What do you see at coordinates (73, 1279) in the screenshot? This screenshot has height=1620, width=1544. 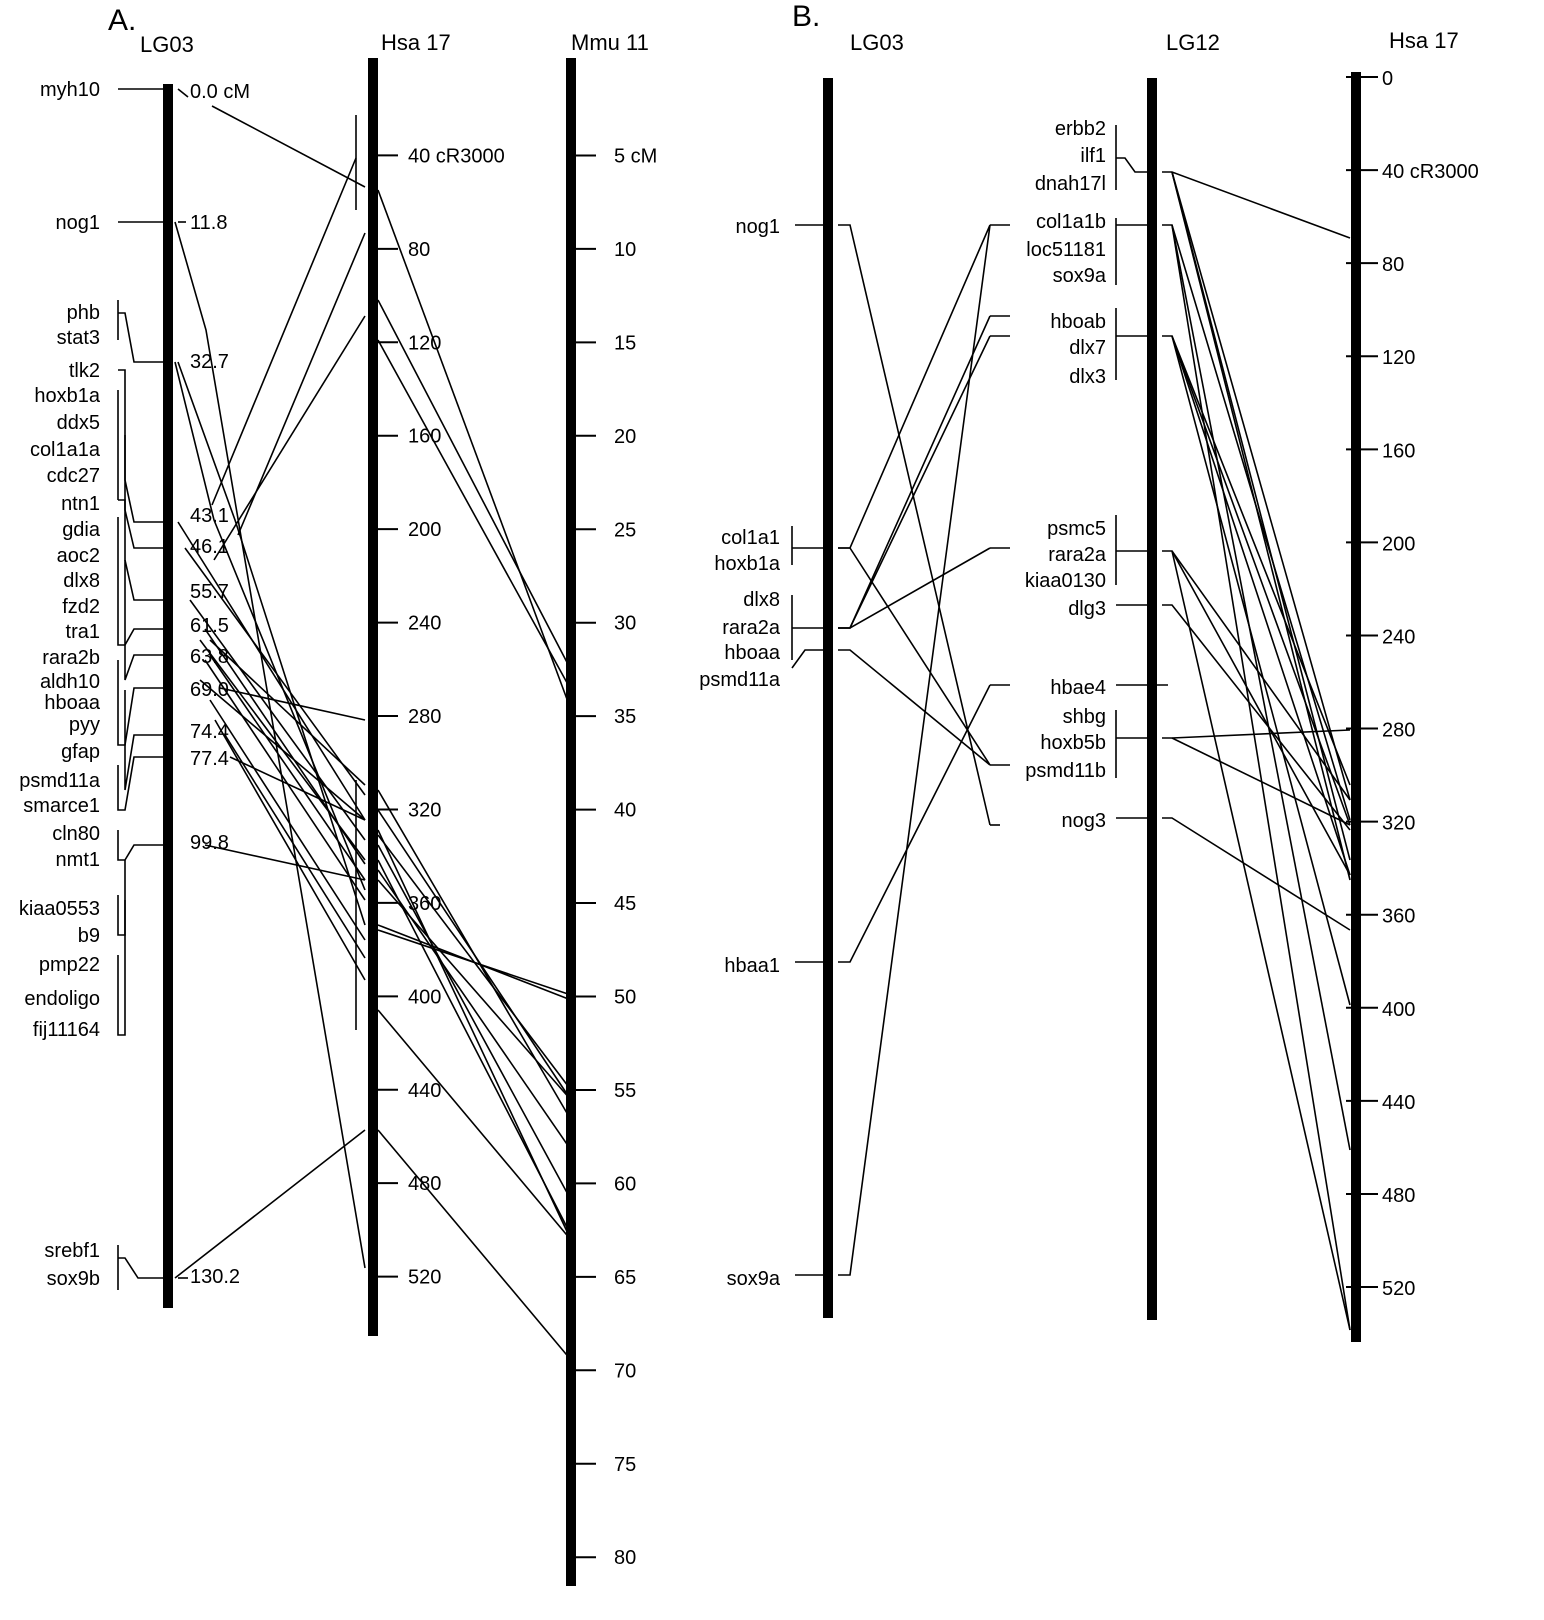 I see `panel-a-gene-label: sox9b` at bounding box center [73, 1279].